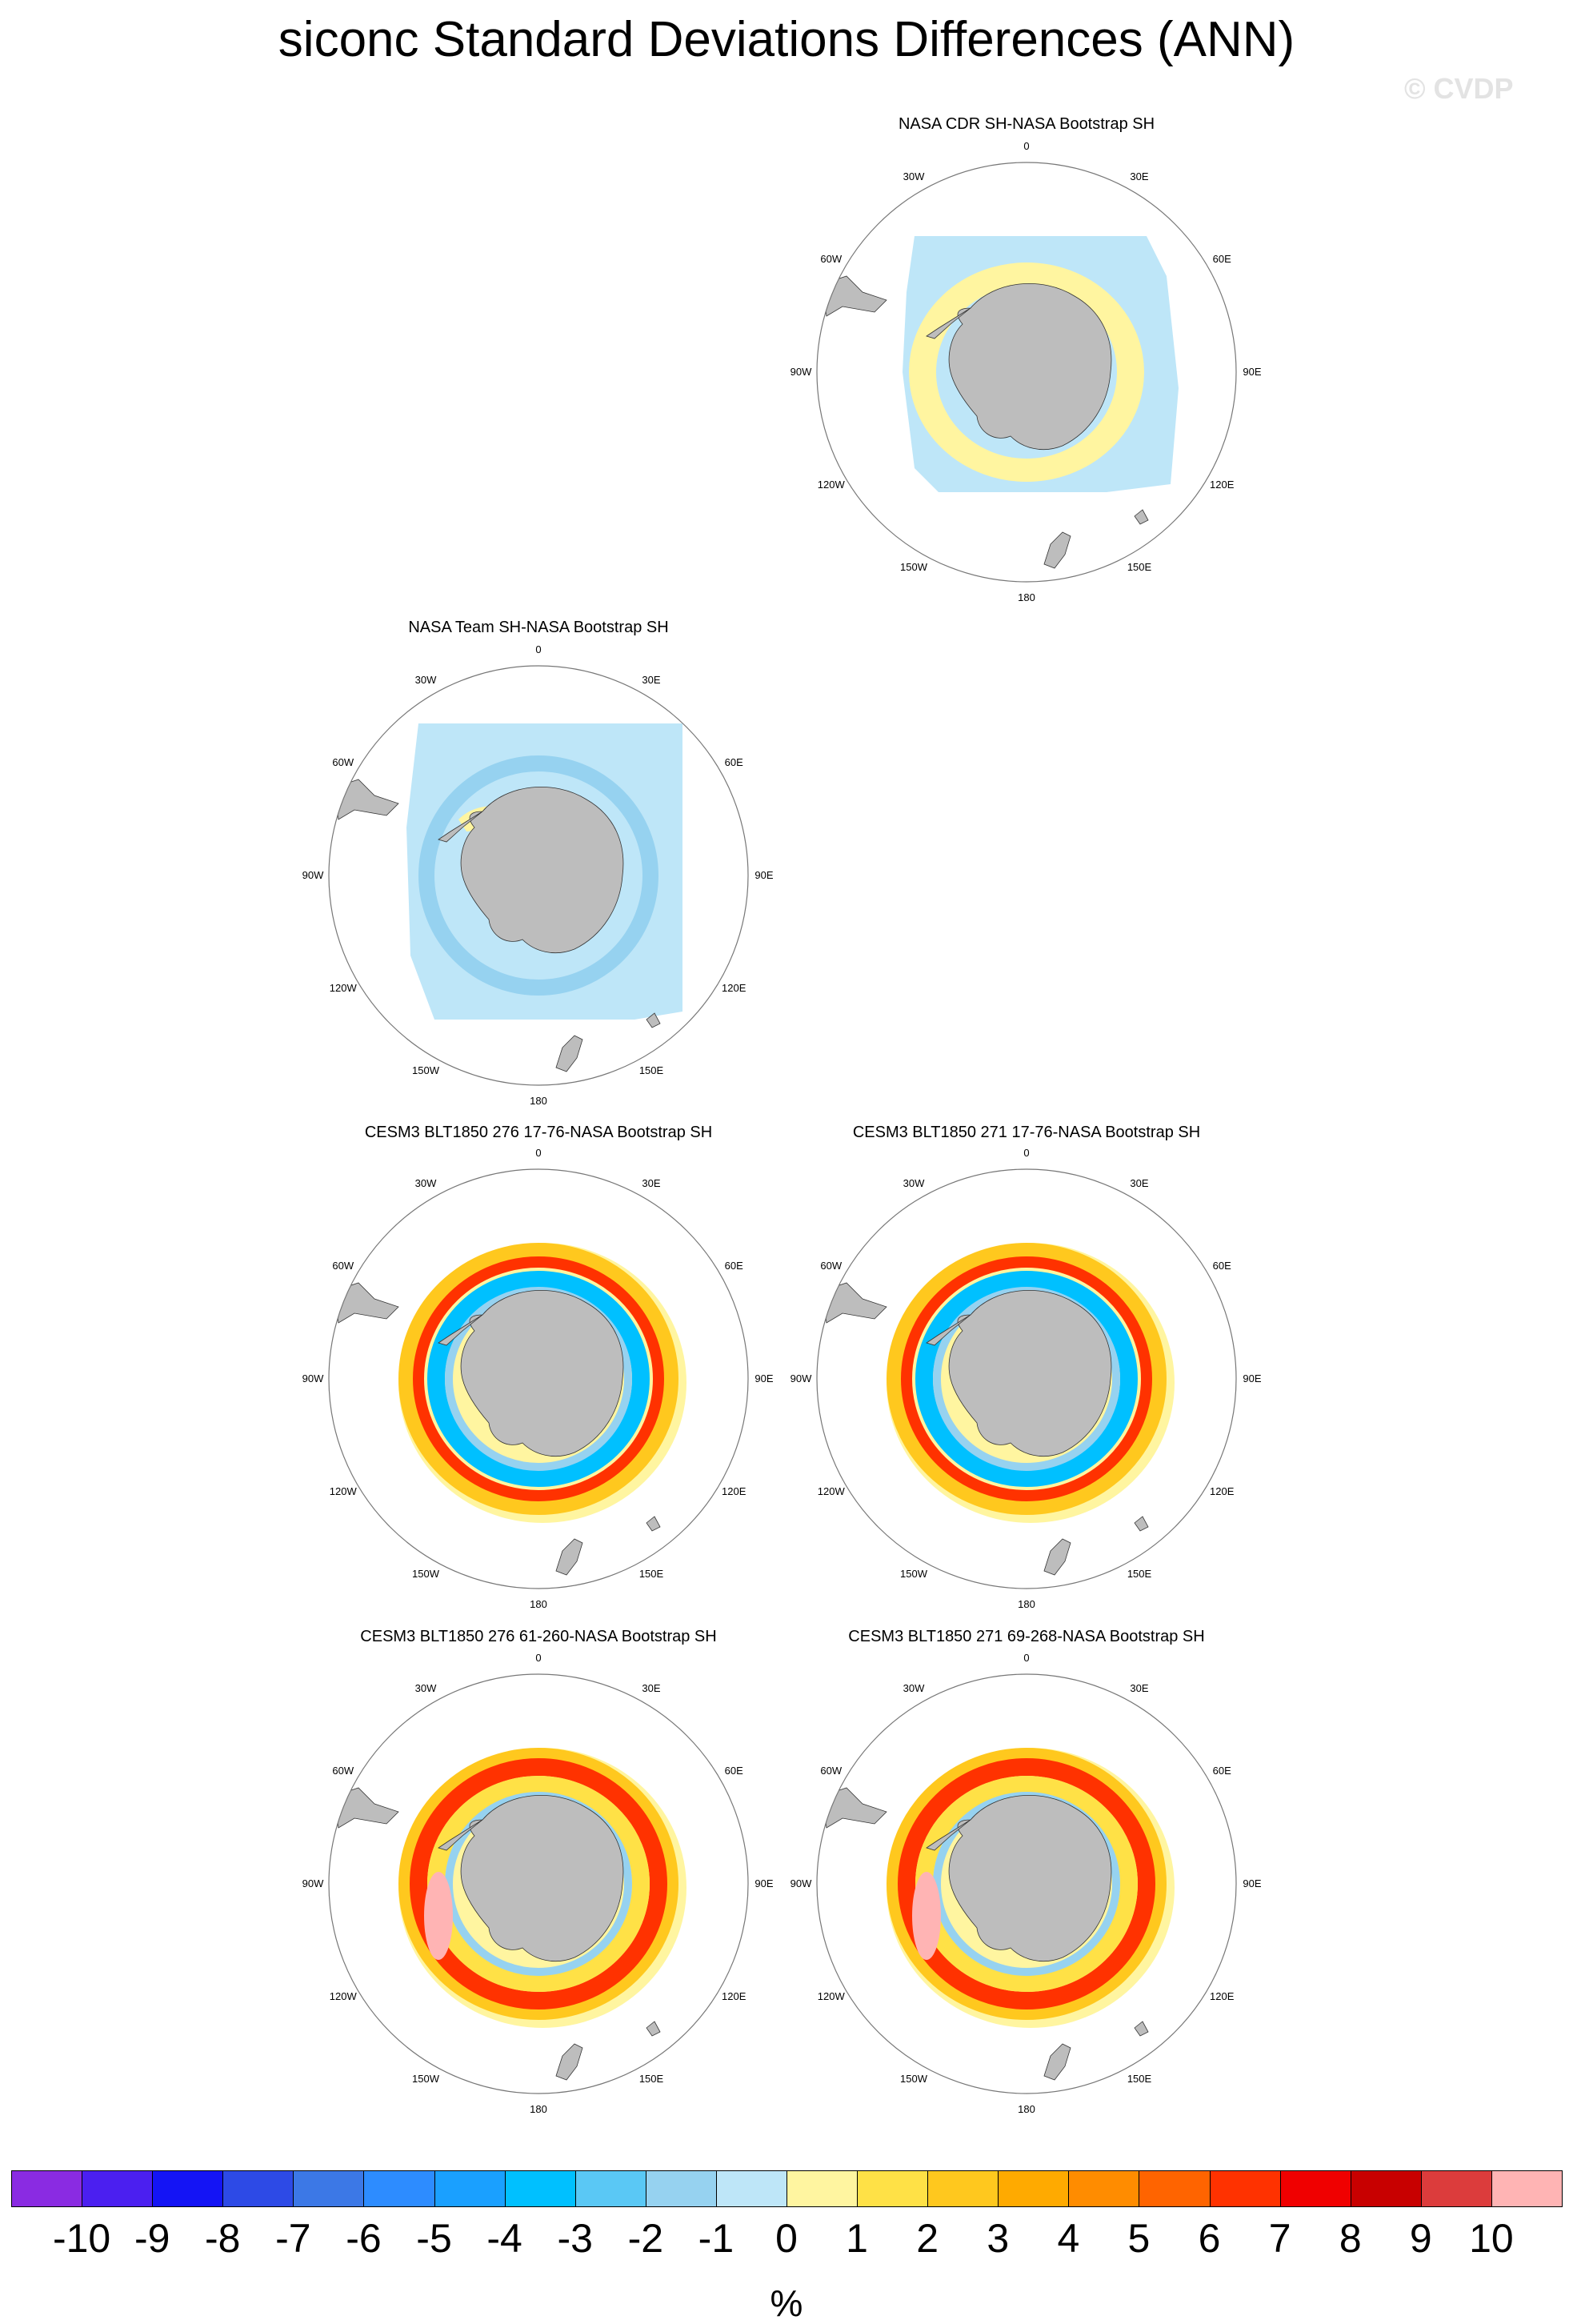 Image resolution: width=1573 pixels, height=2324 pixels. I want to click on panel-title: NASA CDR SH-NASA Bootstrap SH, so click(1026, 124).